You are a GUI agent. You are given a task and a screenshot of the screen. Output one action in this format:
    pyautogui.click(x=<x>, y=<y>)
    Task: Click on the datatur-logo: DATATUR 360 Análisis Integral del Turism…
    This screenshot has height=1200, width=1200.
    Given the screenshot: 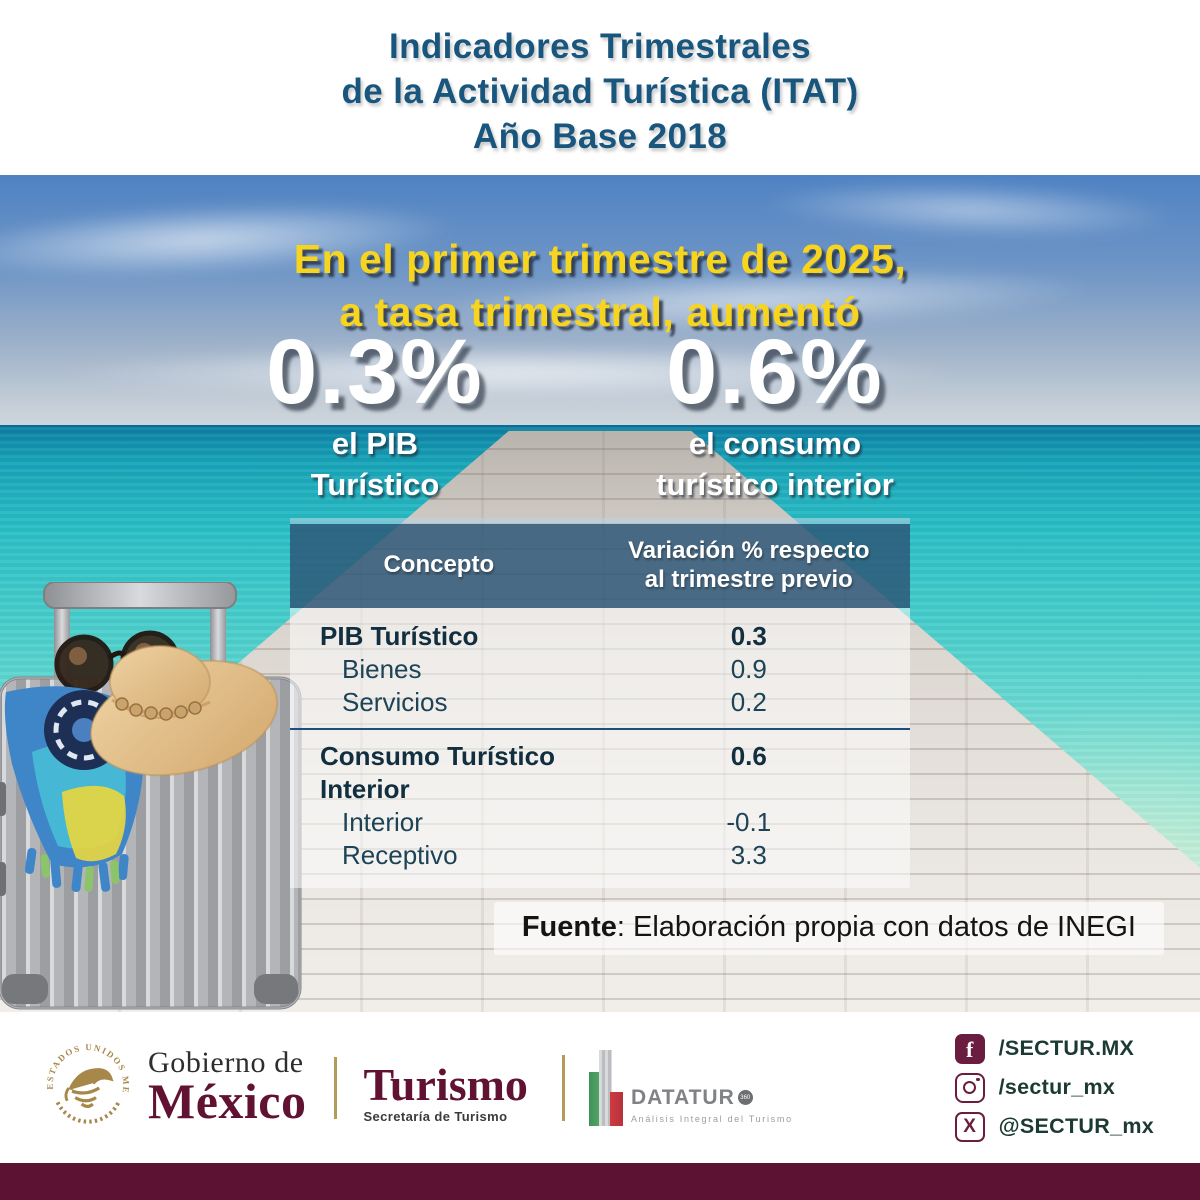 What is the action you would take?
    pyautogui.click(x=690, y=1087)
    